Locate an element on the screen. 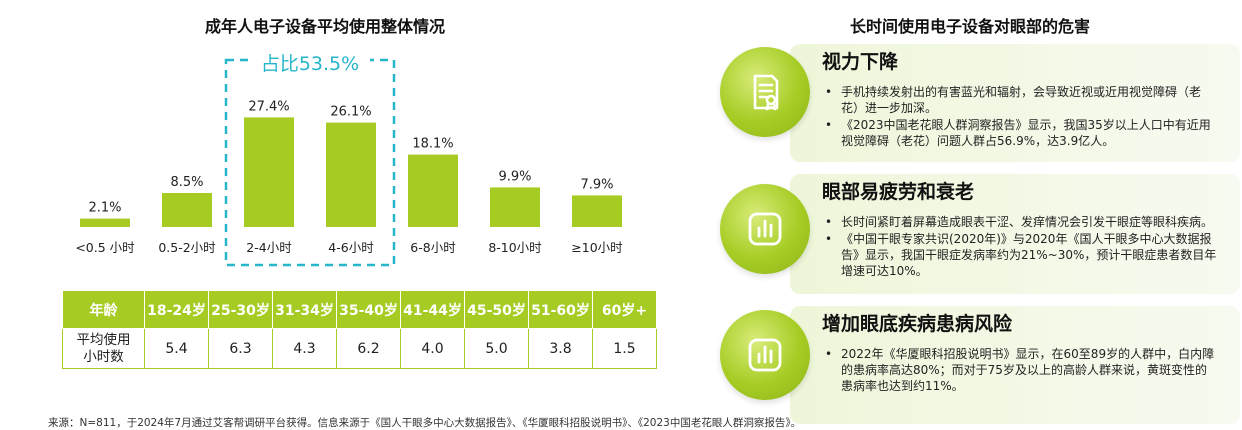 The width and height of the screenshot is (1242, 430). card-title: 眼部易疲劳和衰老 is located at coordinates (898, 192).